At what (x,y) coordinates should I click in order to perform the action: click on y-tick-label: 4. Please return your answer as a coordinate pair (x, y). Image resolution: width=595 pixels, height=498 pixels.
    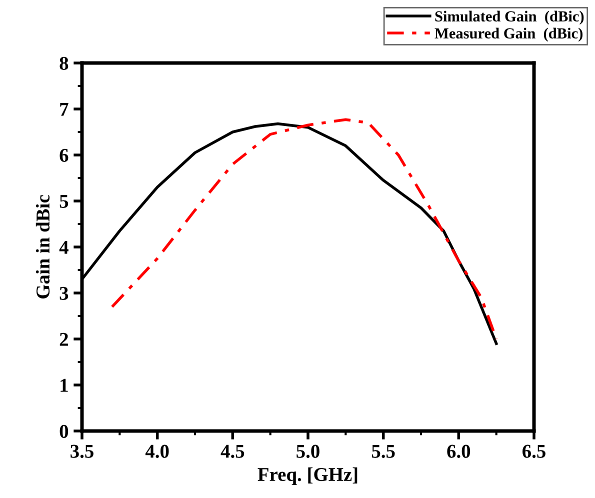
    Looking at the image, I should click on (63, 247).